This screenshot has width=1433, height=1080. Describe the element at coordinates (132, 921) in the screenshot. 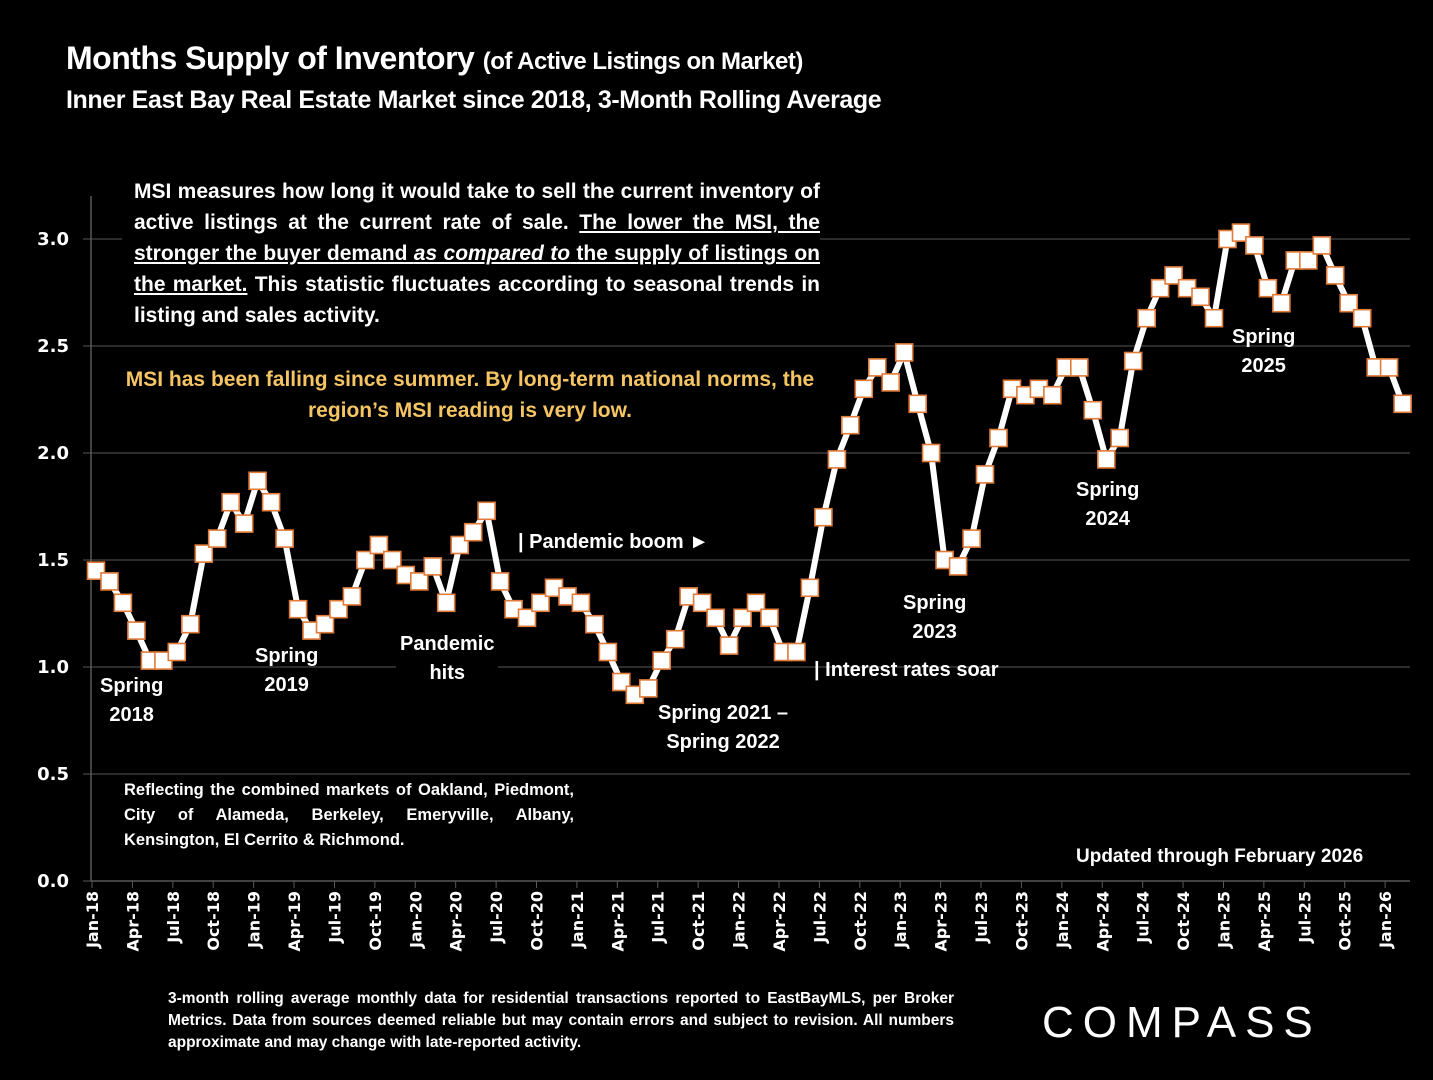

I see `x-tick-label: Apr-18` at that location.